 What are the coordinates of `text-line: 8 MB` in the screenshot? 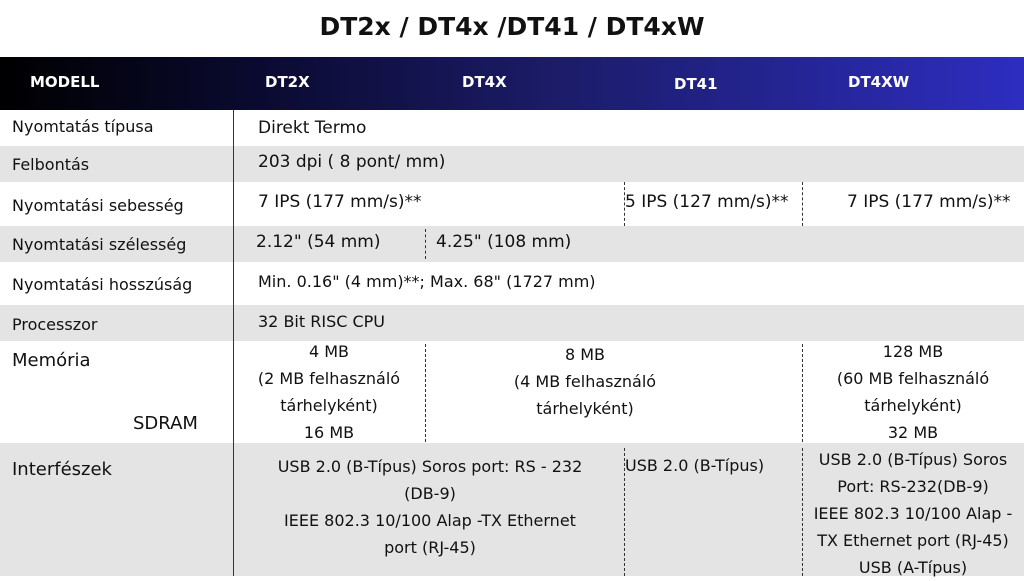 It's located at (585, 354).